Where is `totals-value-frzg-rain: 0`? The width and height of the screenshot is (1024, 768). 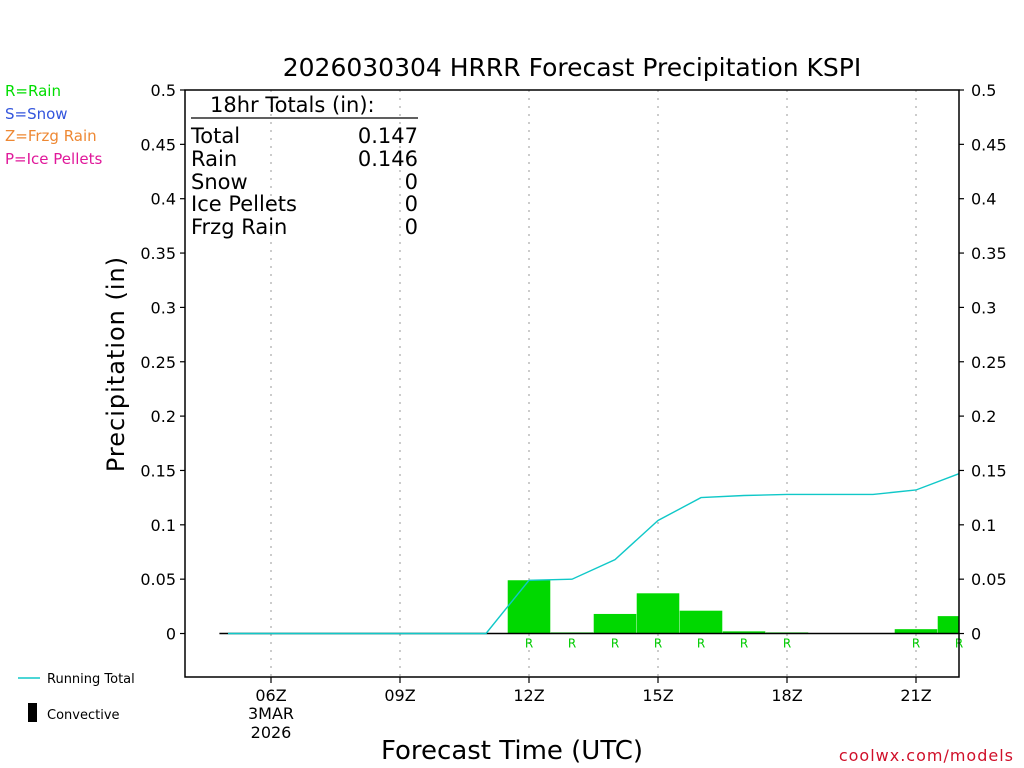
totals-value-frzg-rain: 0 is located at coordinates (411, 227).